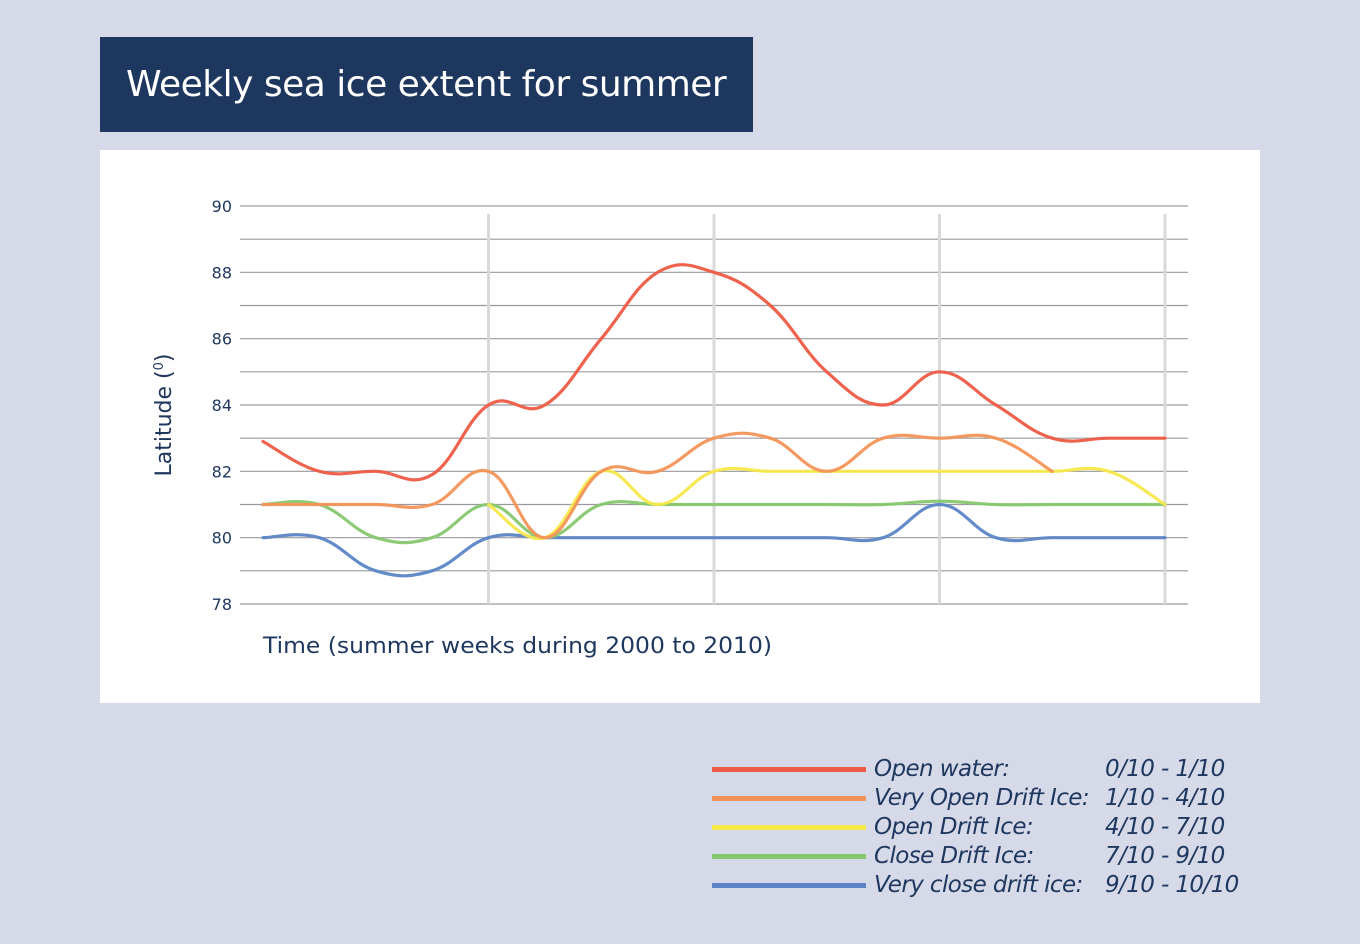 The image size is (1360, 944). What do you see at coordinates (1165, 798) in the screenshot?
I see `legend-range: 1/10 - 4/10` at bounding box center [1165, 798].